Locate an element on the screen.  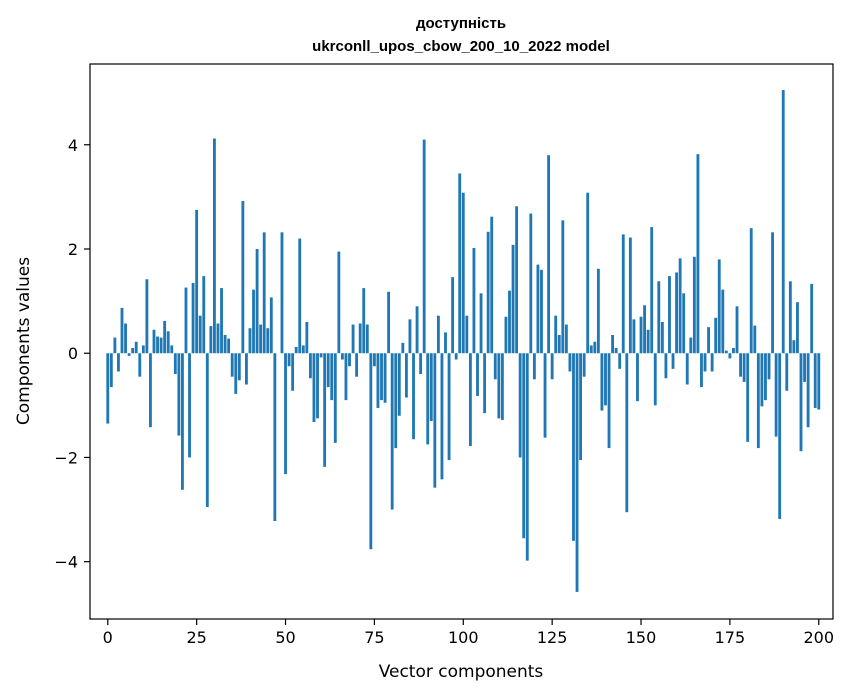
x-tick-label-75: 75 is located at coordinates (374, 637).